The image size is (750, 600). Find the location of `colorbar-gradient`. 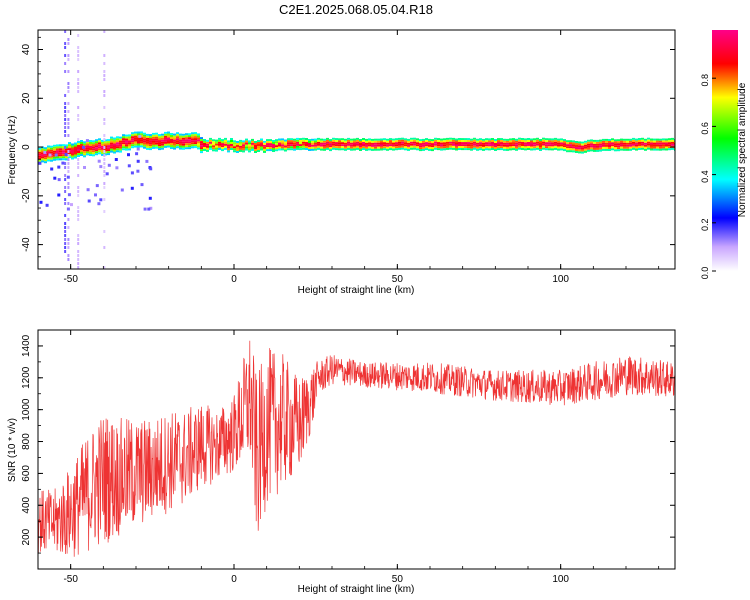

colorbar-gradient is located at coordinates (725, 150).